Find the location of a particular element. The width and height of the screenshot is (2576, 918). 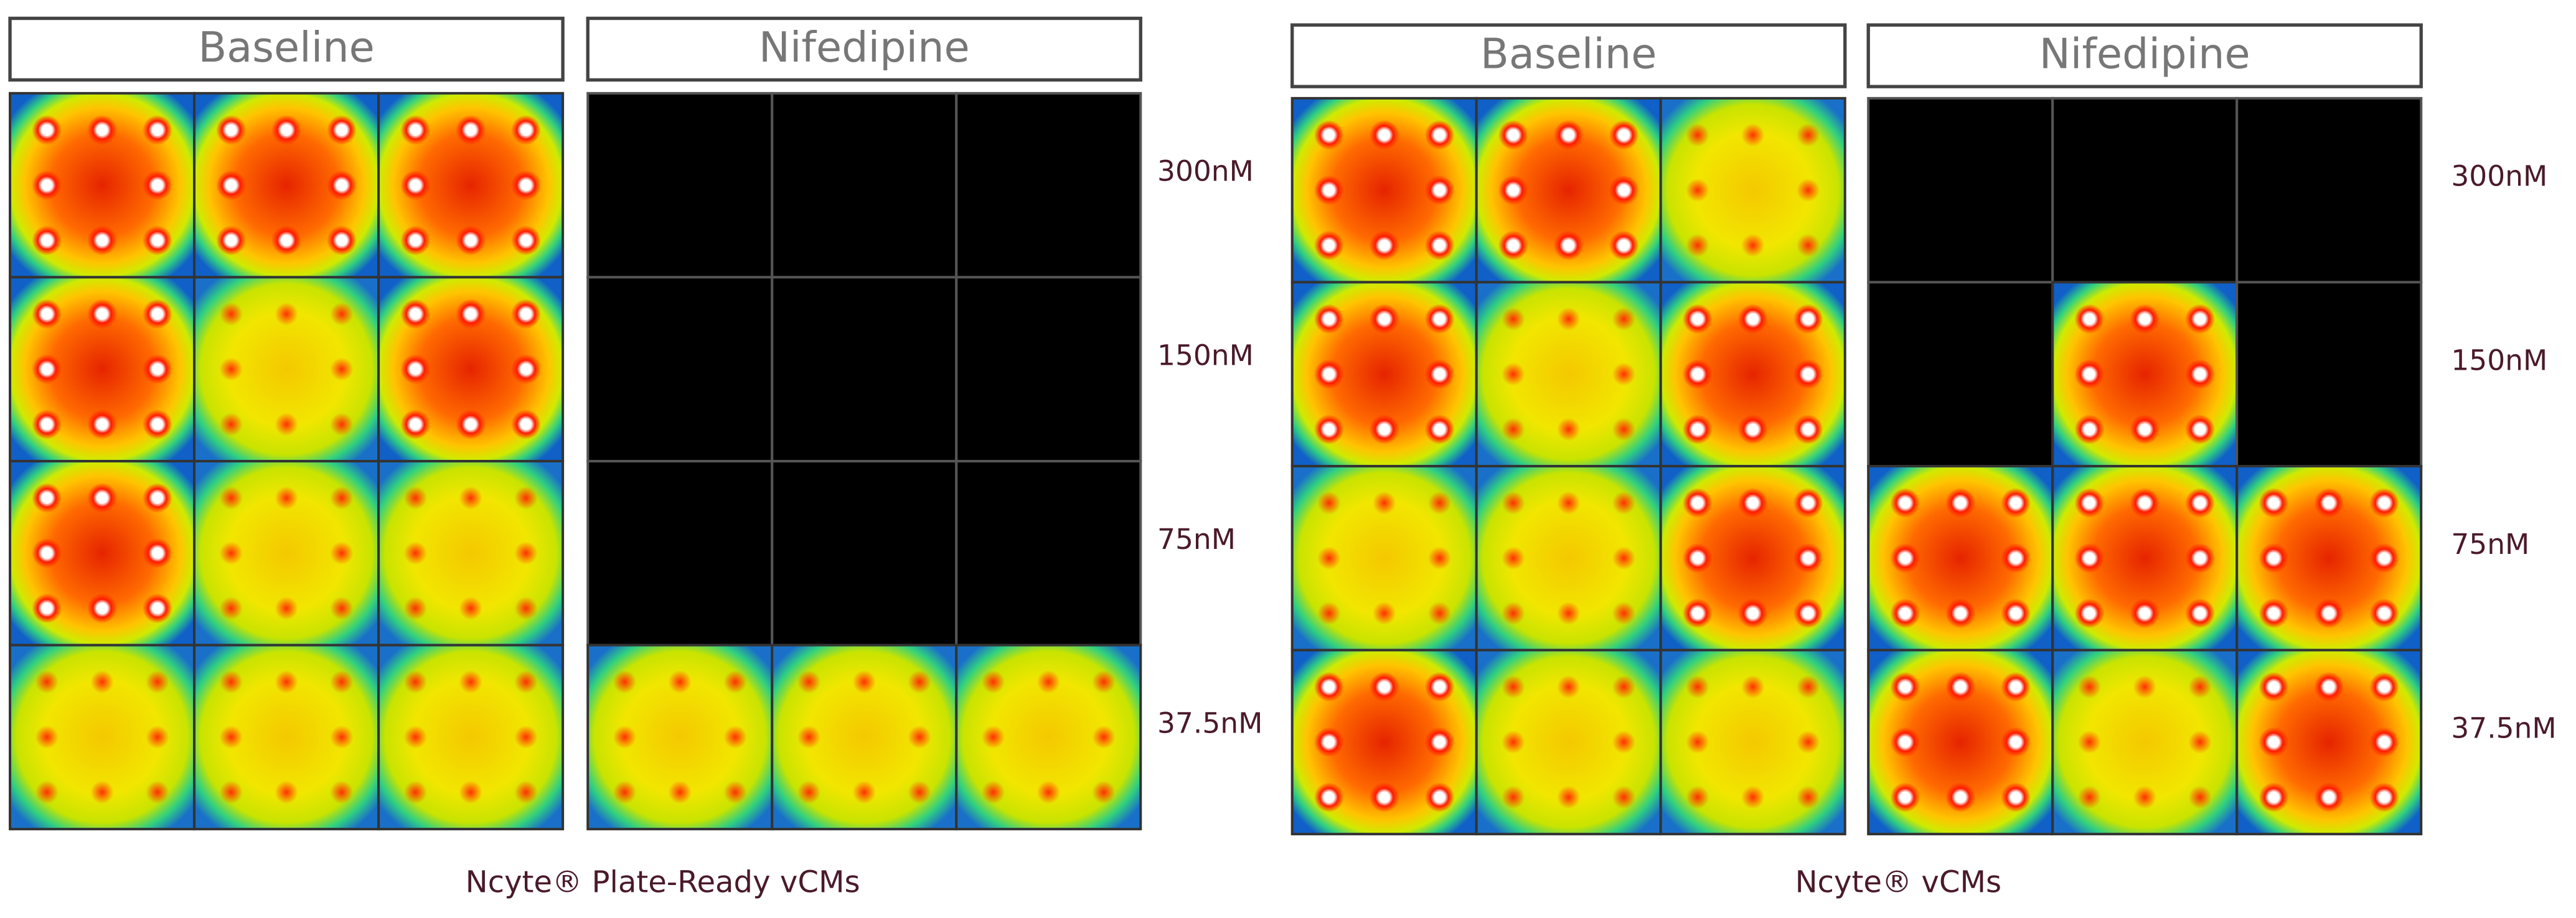

condition-header-box is located at coordinates (864, 49).